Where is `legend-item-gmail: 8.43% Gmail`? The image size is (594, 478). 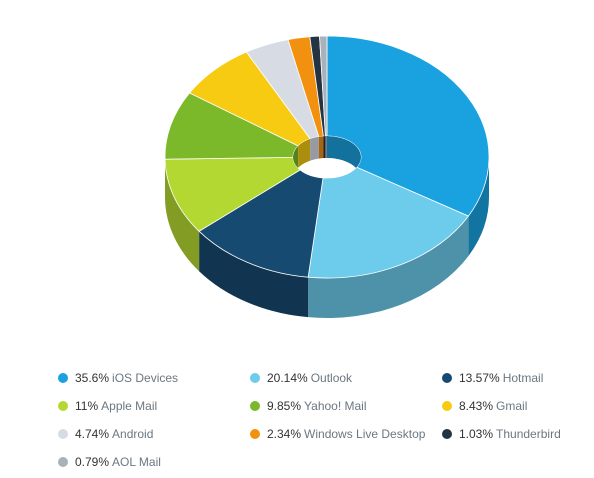
legend-item-gmail: 8.43% Gmail is located at coordinates (515, 406).